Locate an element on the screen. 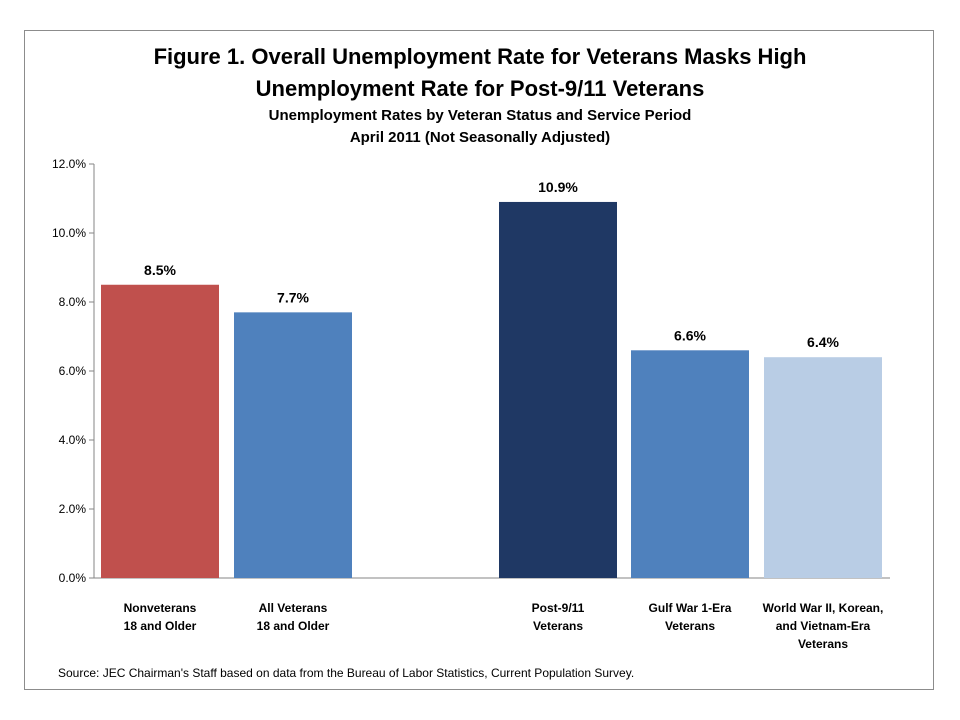 The image size is (960, 720). category-label: World War II, Korean, is located at coordinates (823, 608).